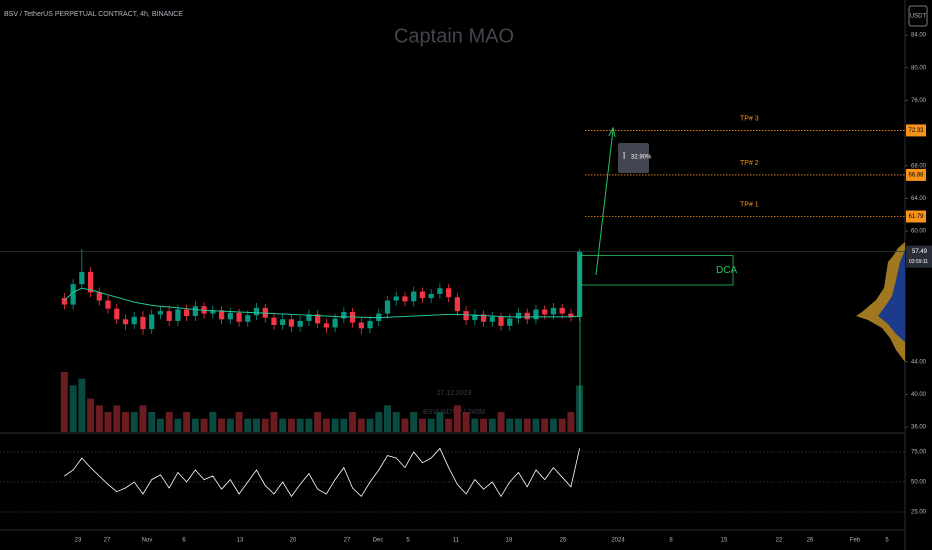  Describe the element at coordinates (633, 158) in the screenshot. I see `measure-box` at that location.